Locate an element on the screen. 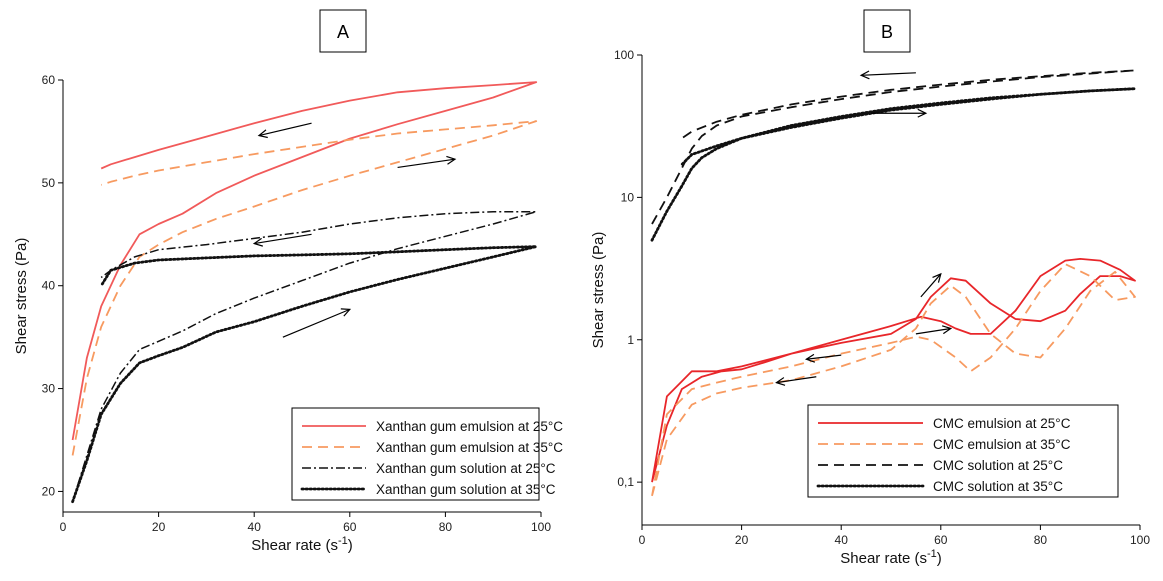 This screenshot has height=581, width=1163. panel-label: B is located at coordinates (887, 31).